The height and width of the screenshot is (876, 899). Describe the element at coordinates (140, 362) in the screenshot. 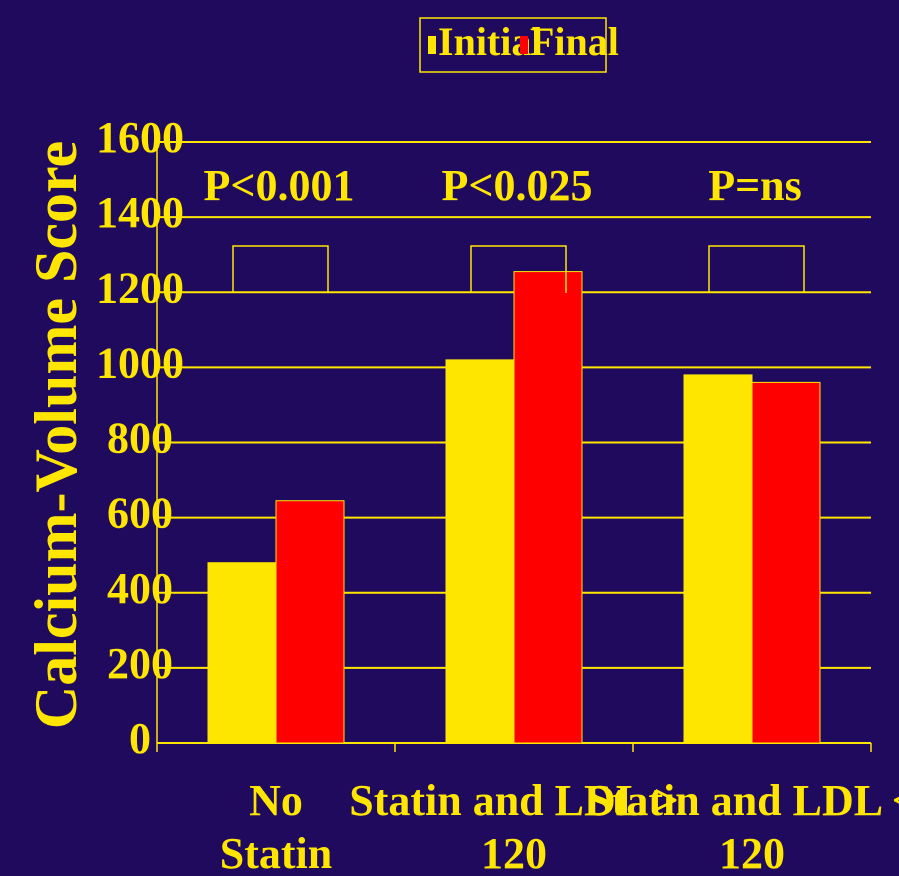

I see `y-tick-label: 1000` at that location.